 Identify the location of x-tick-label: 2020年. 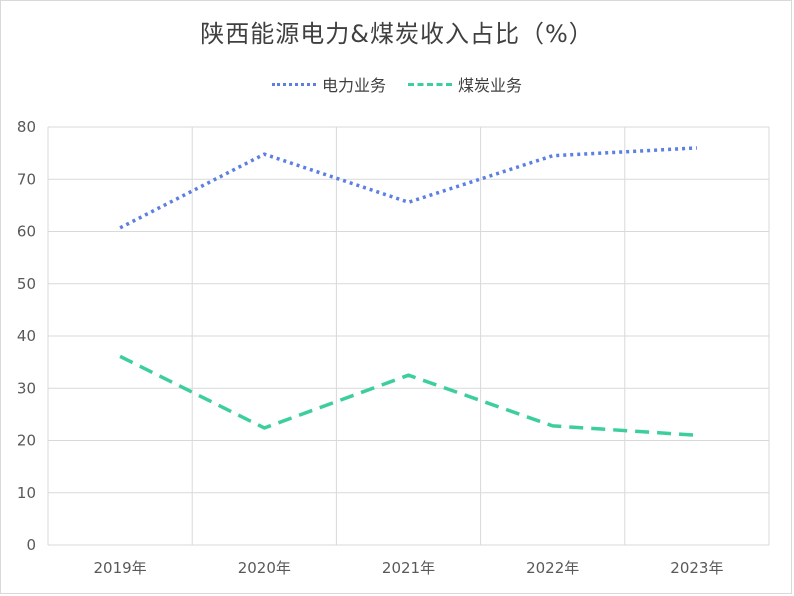
(264, 568).